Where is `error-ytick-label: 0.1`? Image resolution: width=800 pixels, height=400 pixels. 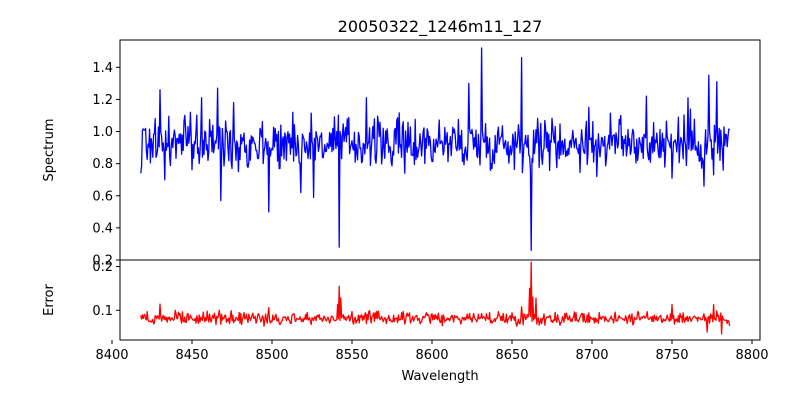
error-ytick-label: 0.1 is located at coordinates (102, 311).